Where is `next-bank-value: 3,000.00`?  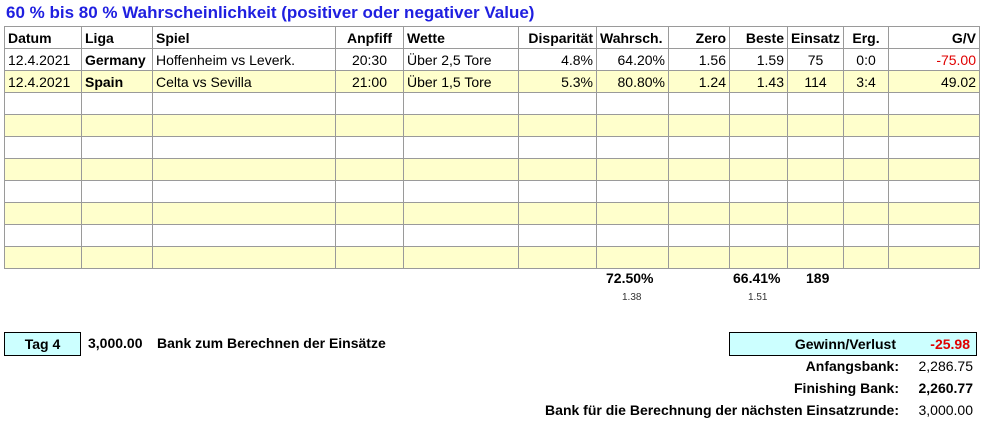
next-bank-value: 3,000.00 is located at coordinates (946, 410).